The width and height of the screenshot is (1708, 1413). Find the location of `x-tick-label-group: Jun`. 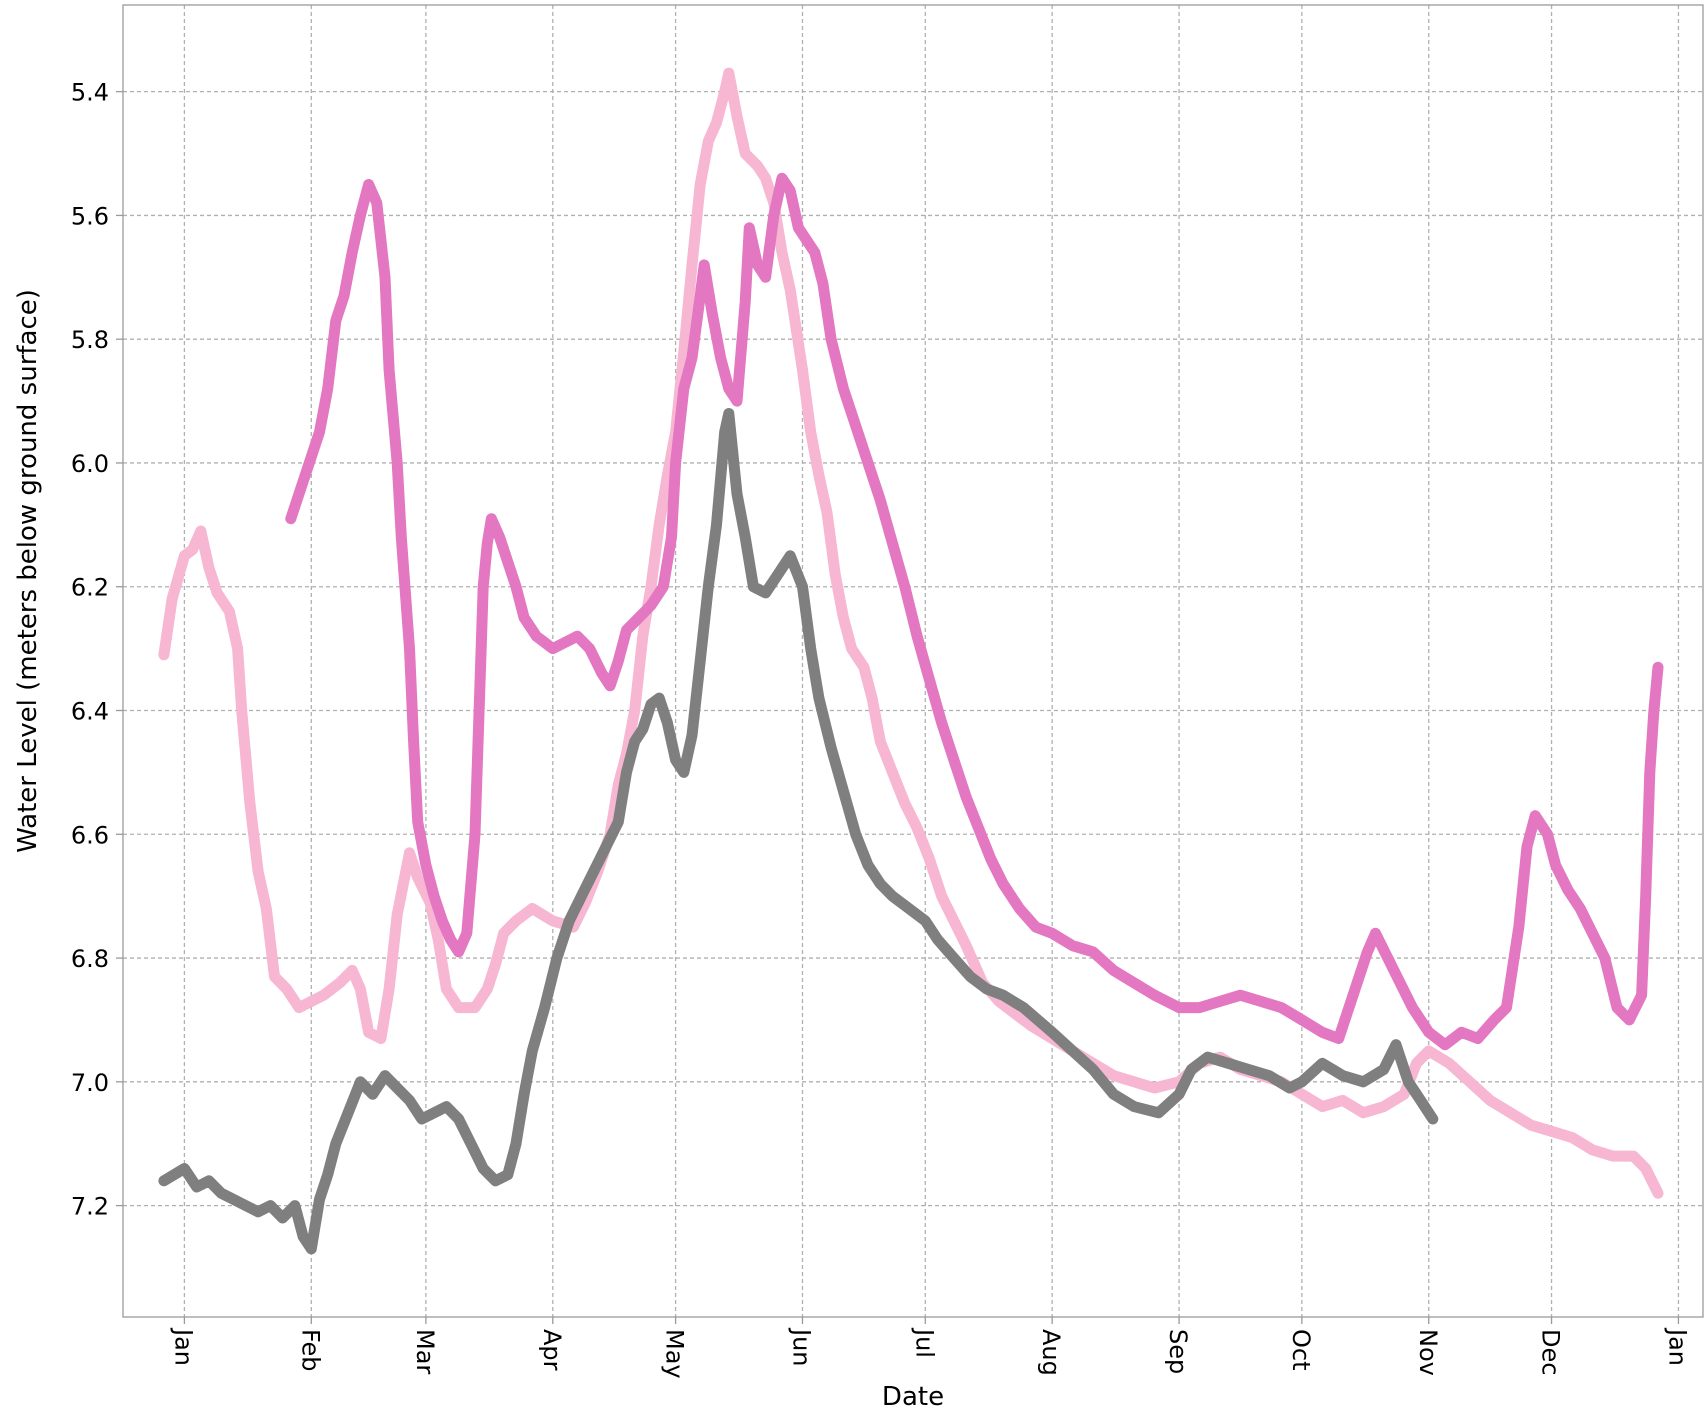

x-tick-label-group: Jun is located at coordinates (801, 1347).